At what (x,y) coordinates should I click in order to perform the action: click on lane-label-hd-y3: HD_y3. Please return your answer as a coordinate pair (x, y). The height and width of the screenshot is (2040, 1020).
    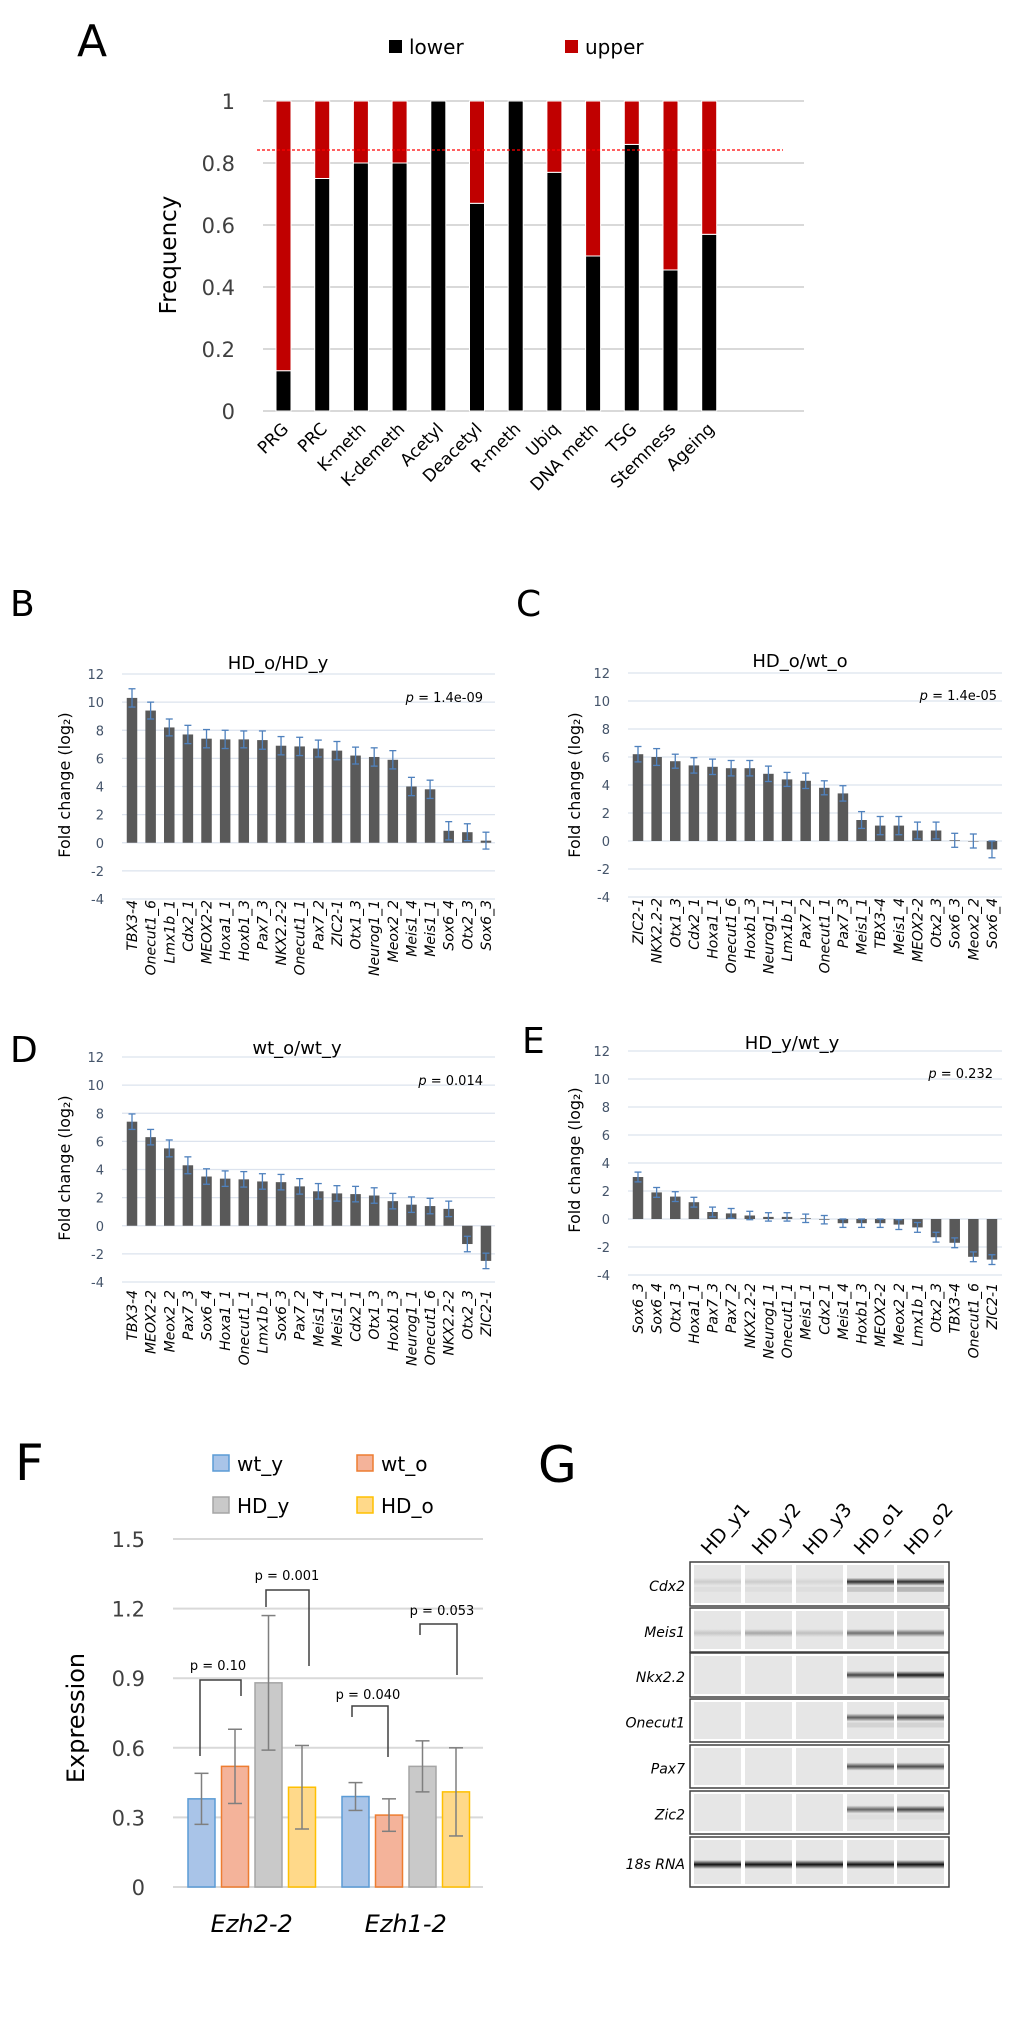
    Looking at the image, I should click on (828, 1529).